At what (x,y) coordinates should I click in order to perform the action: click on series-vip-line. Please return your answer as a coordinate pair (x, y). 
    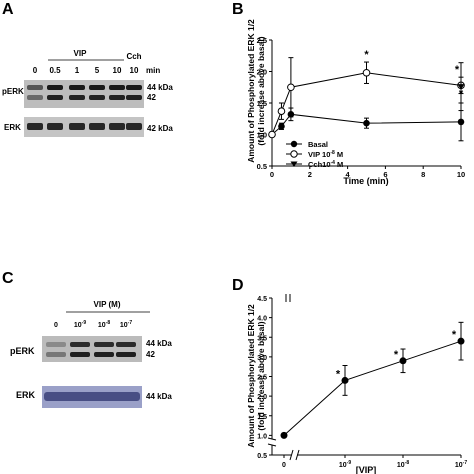
    Looking at the image, I should click on (372, 388).